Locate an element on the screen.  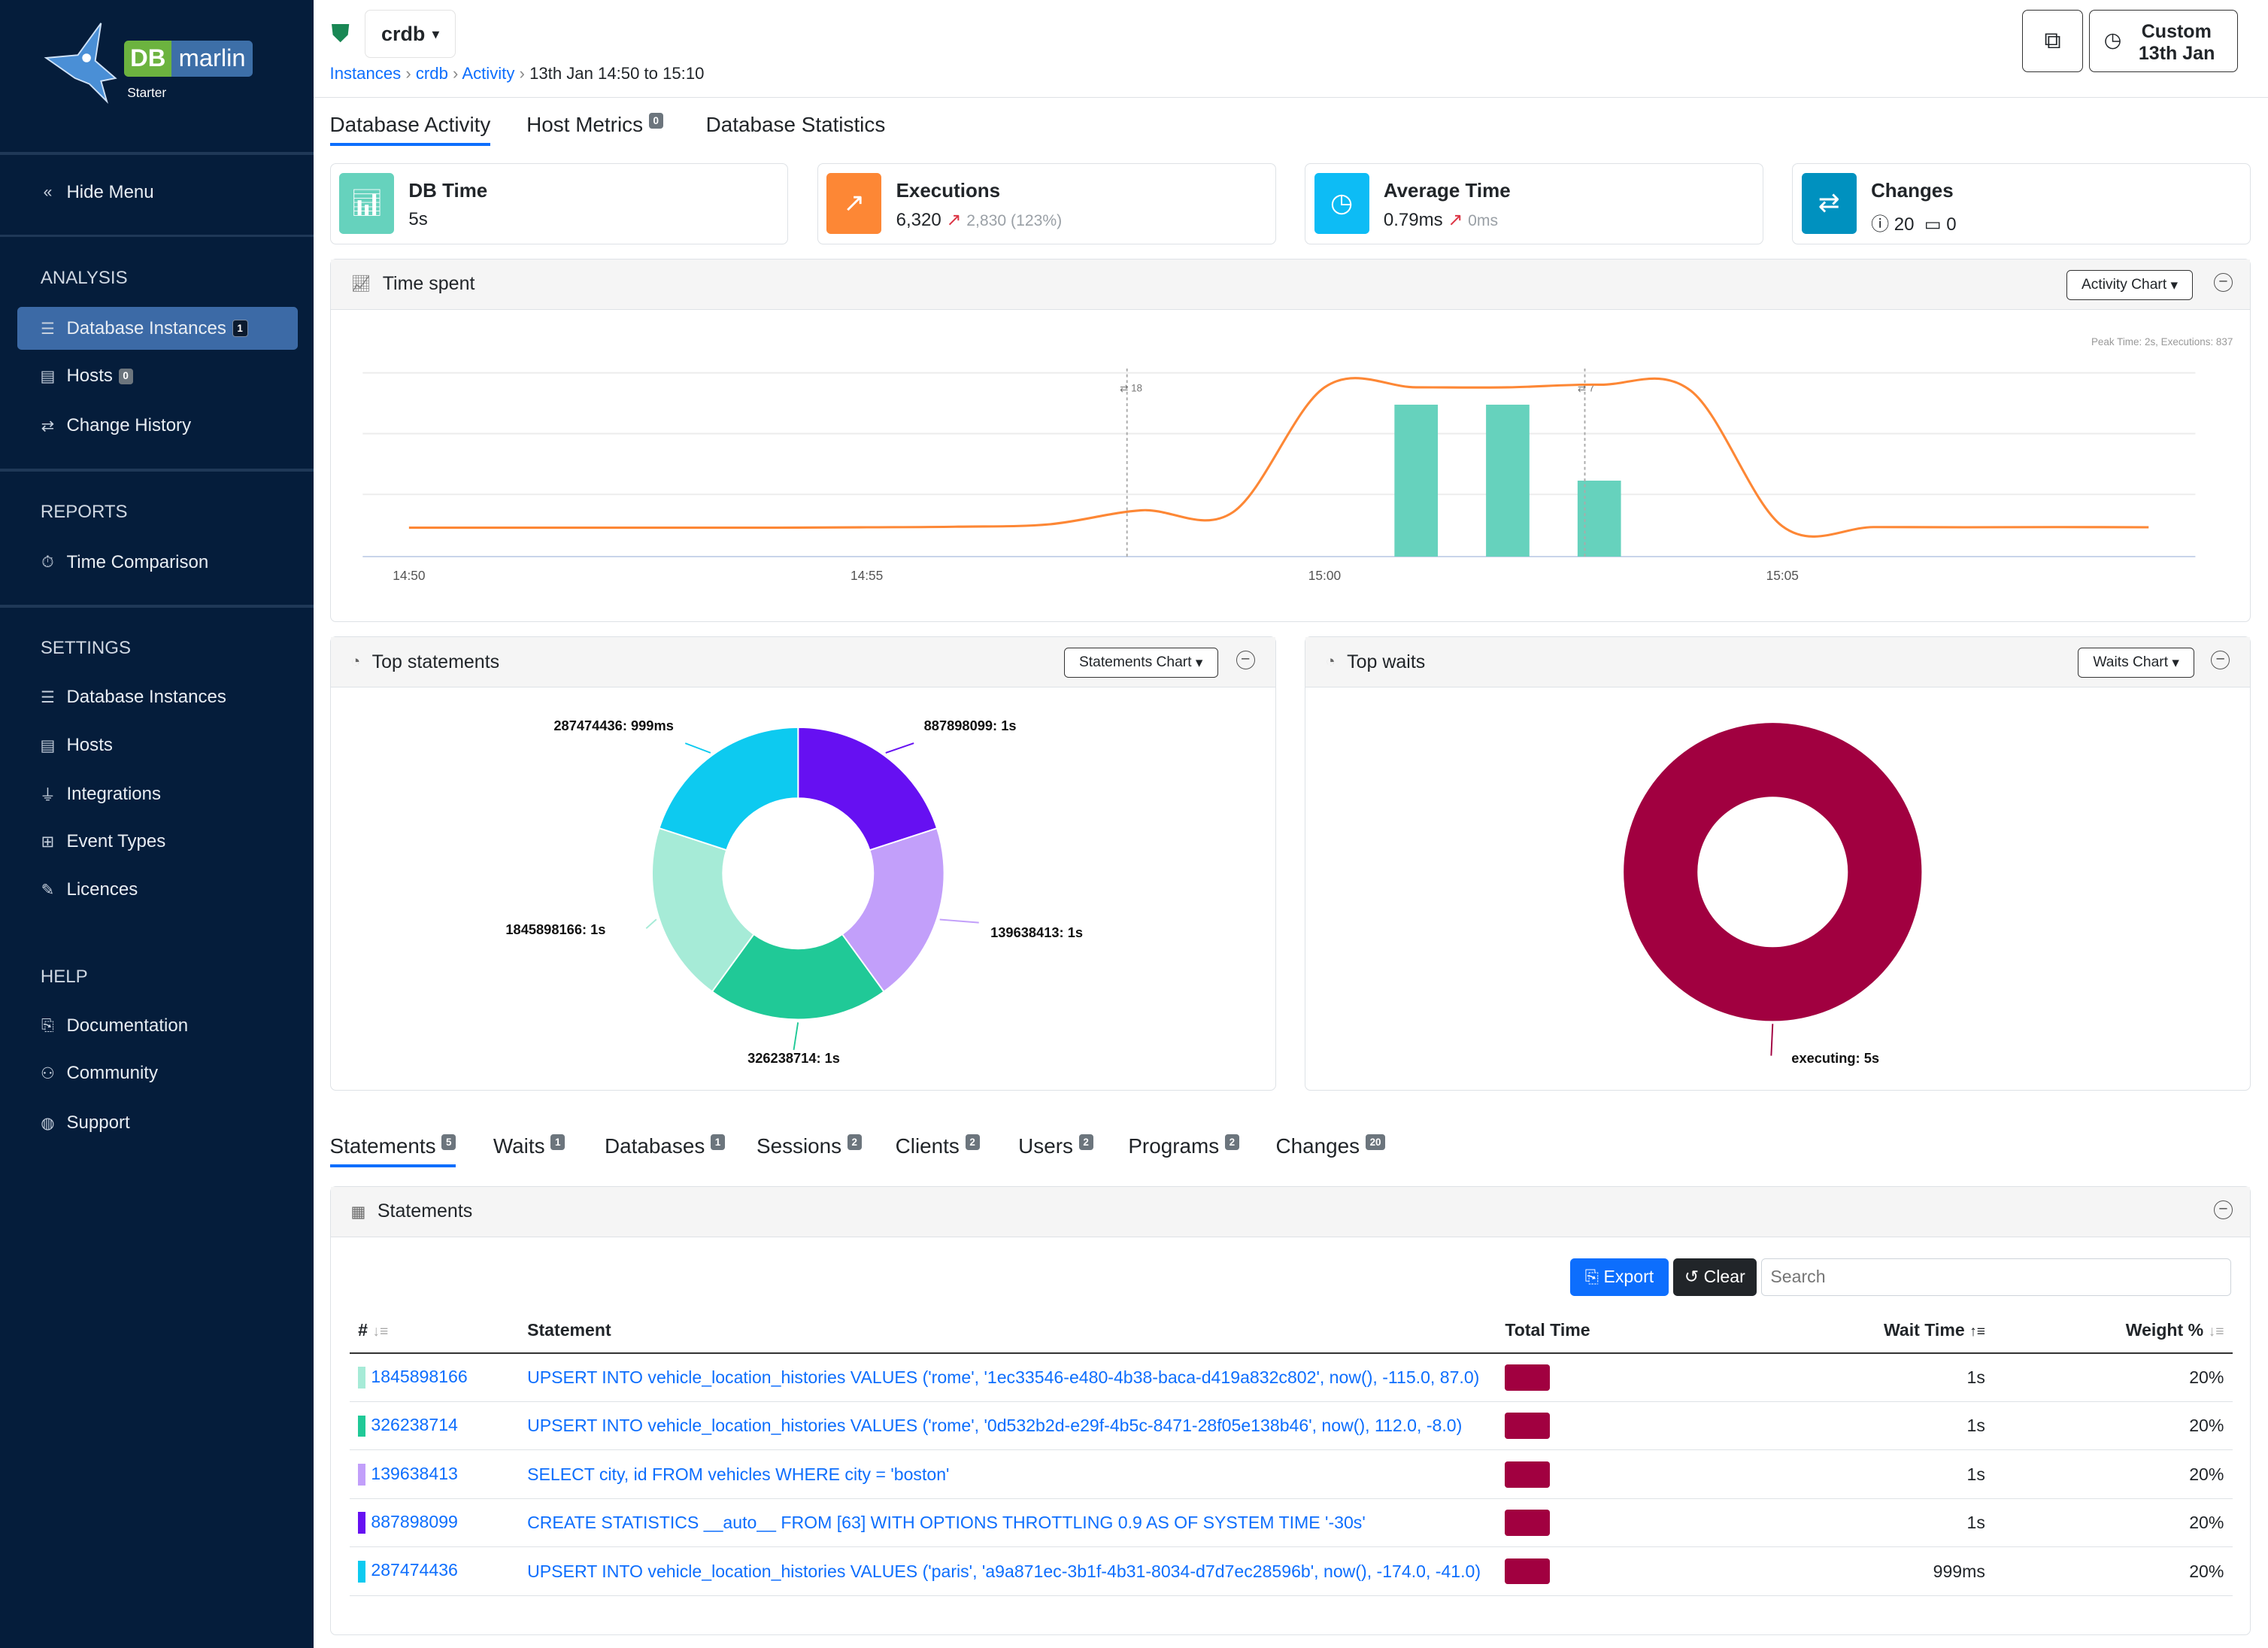
breadcrumb-crdb: crdb is located at coordinates (431, 73).